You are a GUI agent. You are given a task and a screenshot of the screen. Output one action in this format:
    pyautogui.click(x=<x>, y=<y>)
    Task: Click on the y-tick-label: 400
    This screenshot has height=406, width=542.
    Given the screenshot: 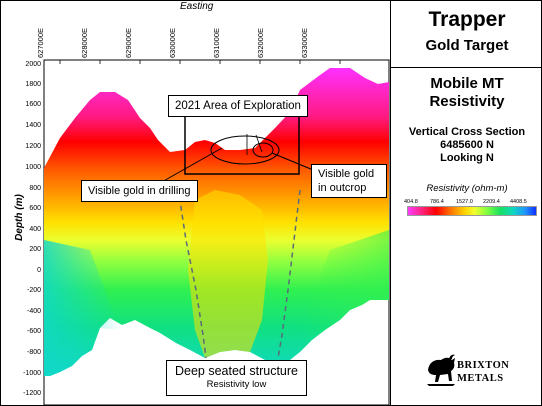 What is the action you would take?
    pyautogui.click(x=35, y=229)
    